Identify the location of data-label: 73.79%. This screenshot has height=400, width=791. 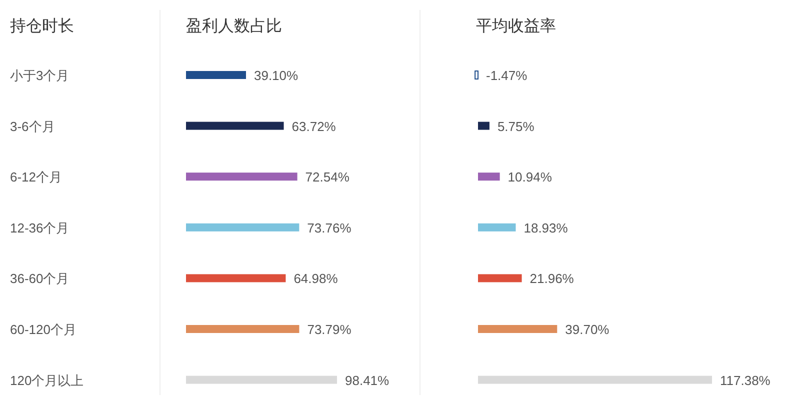
(329, 329).